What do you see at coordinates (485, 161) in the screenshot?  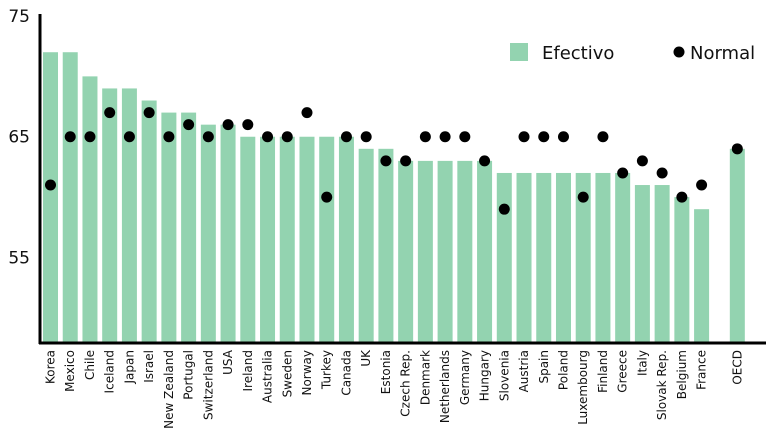 I see `dot-hungary` at bounding box center [485, 161].